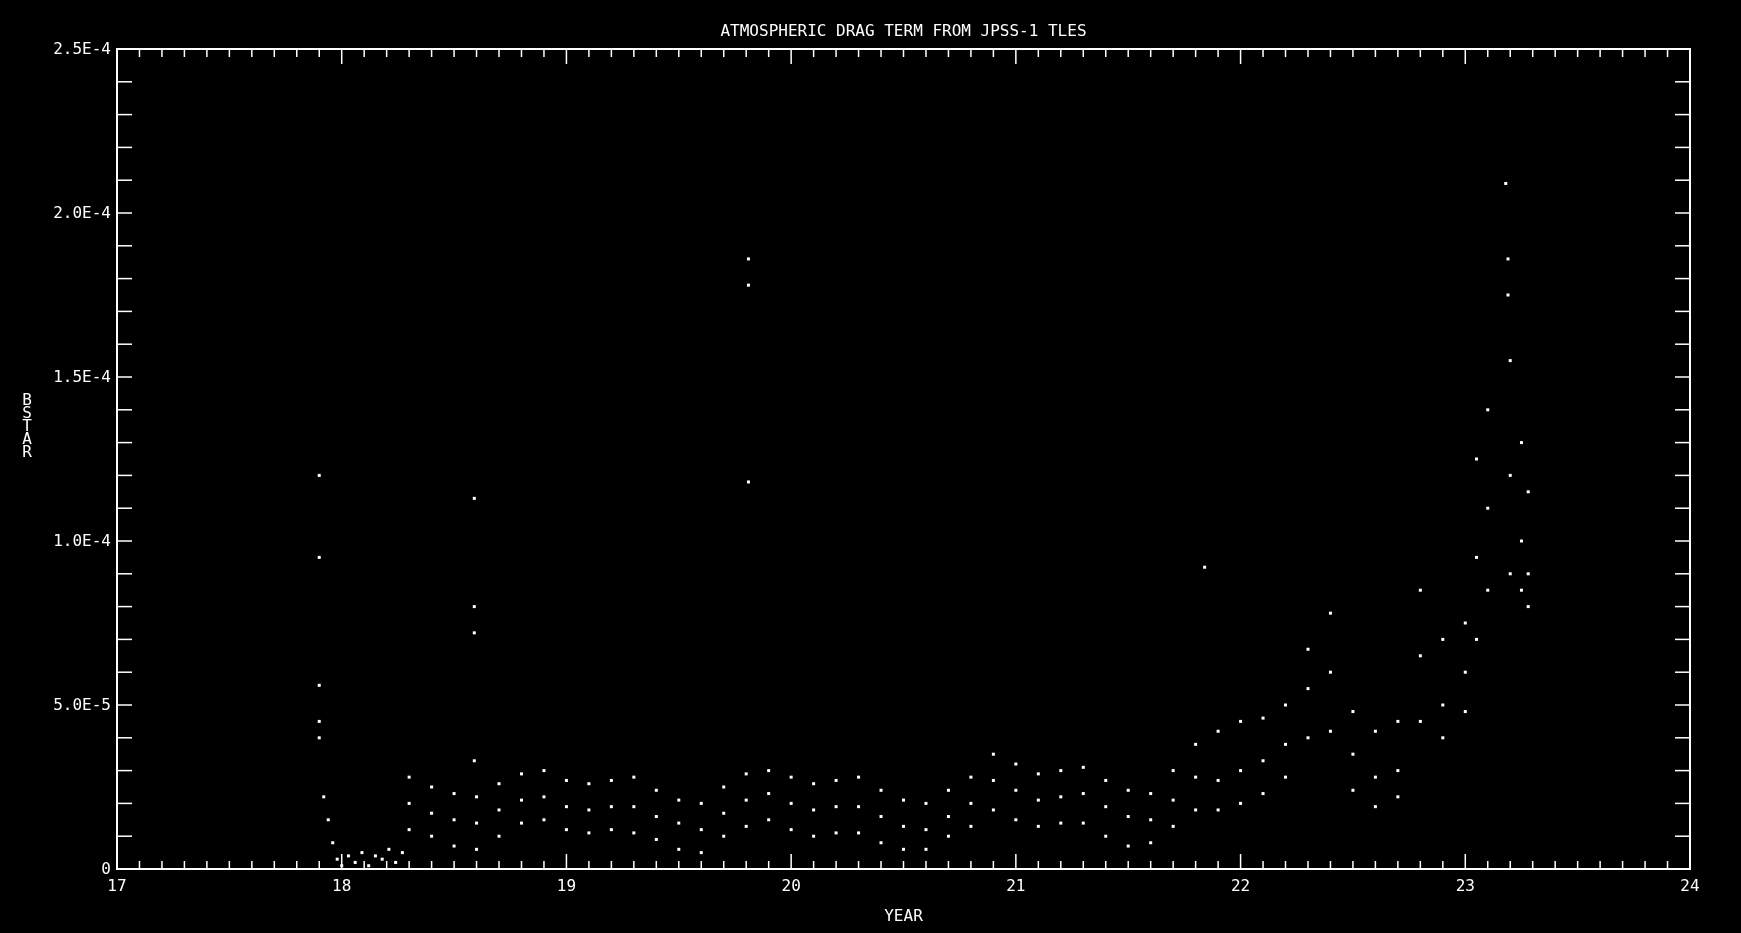  What do you see at coordinates (1016, 885) in the screenshot?
I see `x-tick-label: 21` at bounding box center [1016, 885].